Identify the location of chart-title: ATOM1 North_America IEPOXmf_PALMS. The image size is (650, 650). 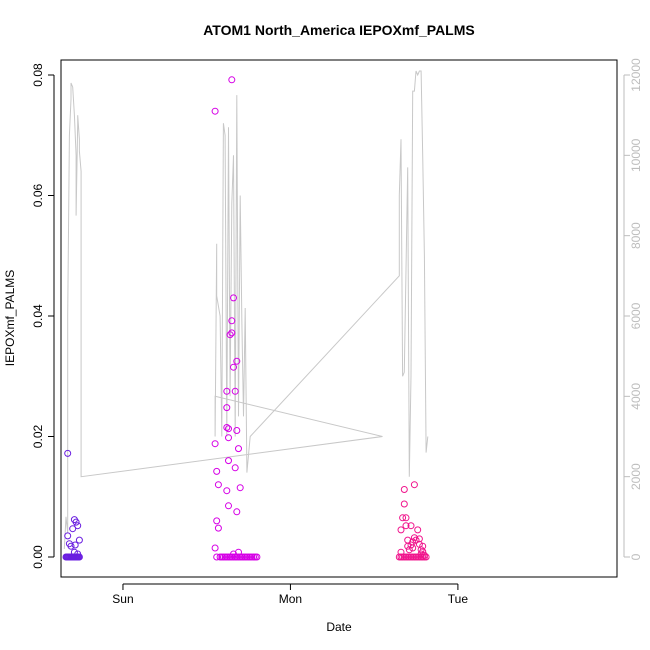
(339, 30).